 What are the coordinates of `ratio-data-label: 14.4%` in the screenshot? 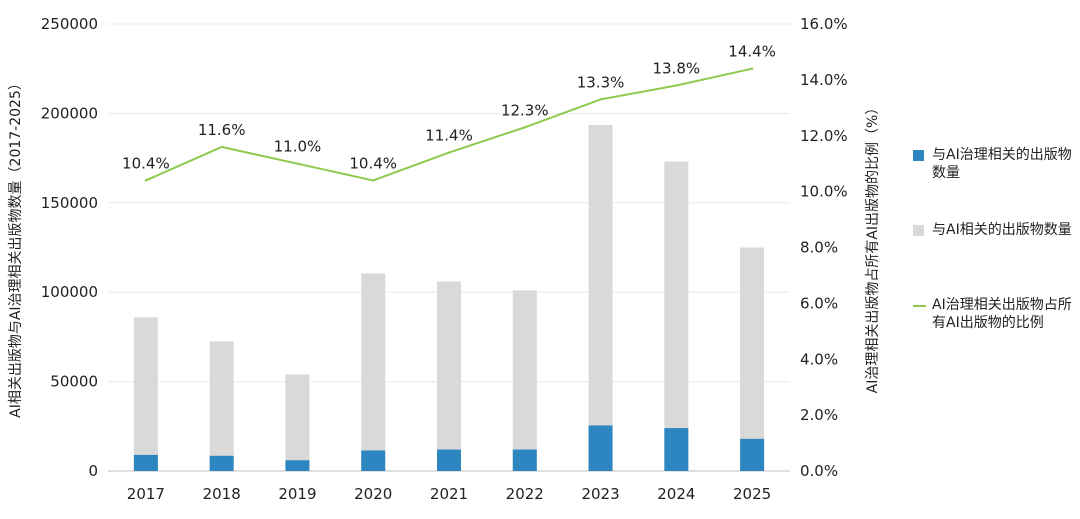 It's located at (752, 52).